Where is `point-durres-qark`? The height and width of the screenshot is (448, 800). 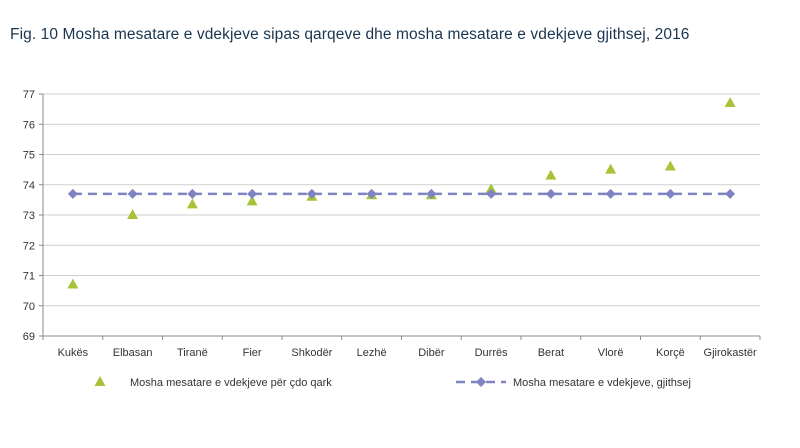
point-durres-qark is located at coordinates (491, 188).